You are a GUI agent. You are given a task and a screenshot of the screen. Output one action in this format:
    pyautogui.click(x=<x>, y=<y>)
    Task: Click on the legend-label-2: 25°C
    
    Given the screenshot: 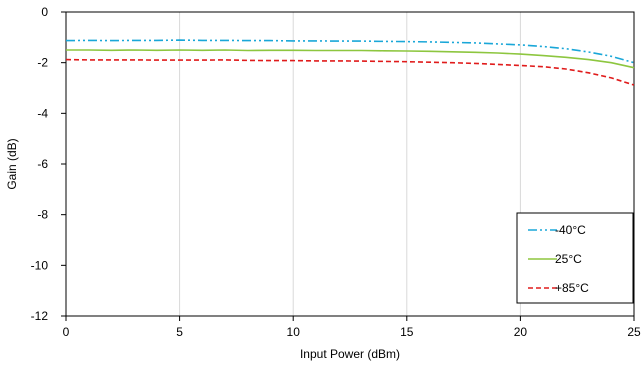 What is the action you would take?
    pyautogui.click(x=568, y=259)
    